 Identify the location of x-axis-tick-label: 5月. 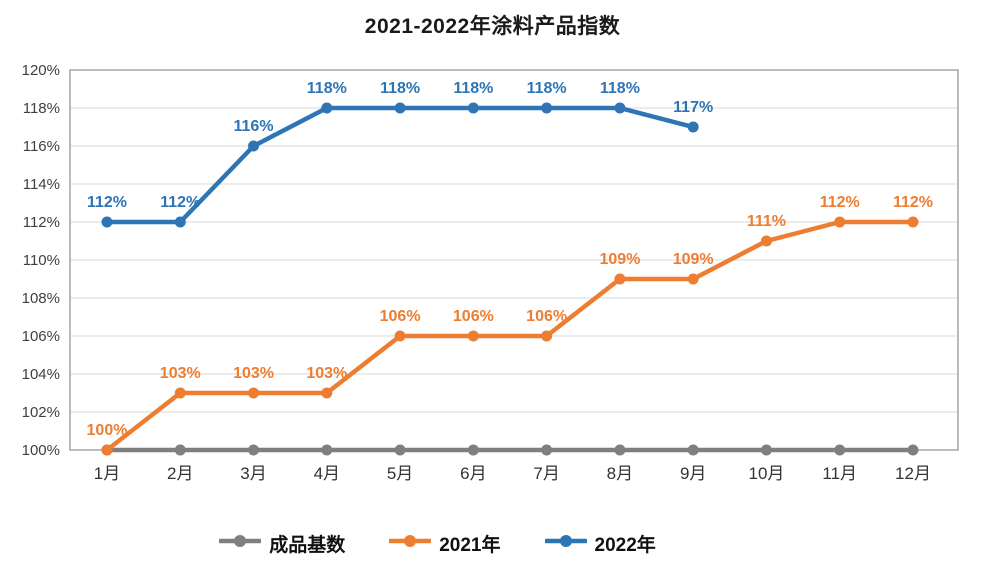
(400, 473).